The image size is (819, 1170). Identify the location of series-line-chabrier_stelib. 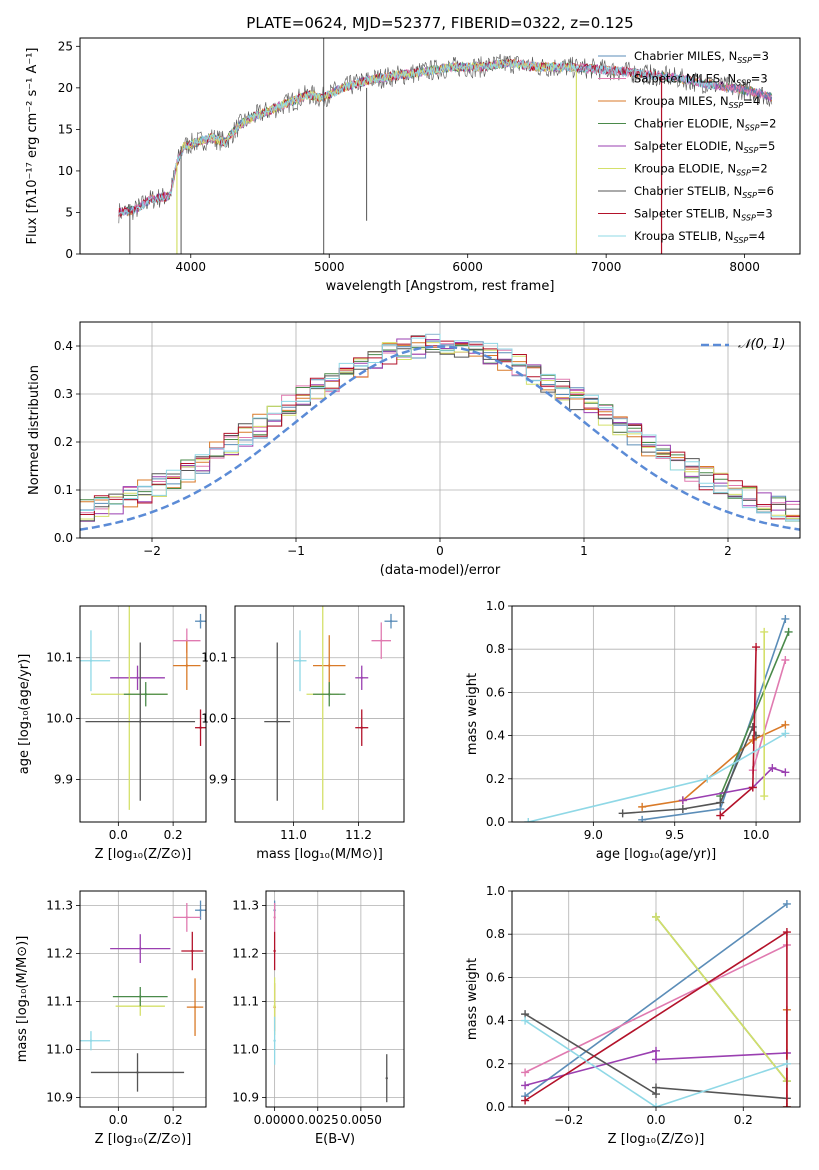
(689, 769).